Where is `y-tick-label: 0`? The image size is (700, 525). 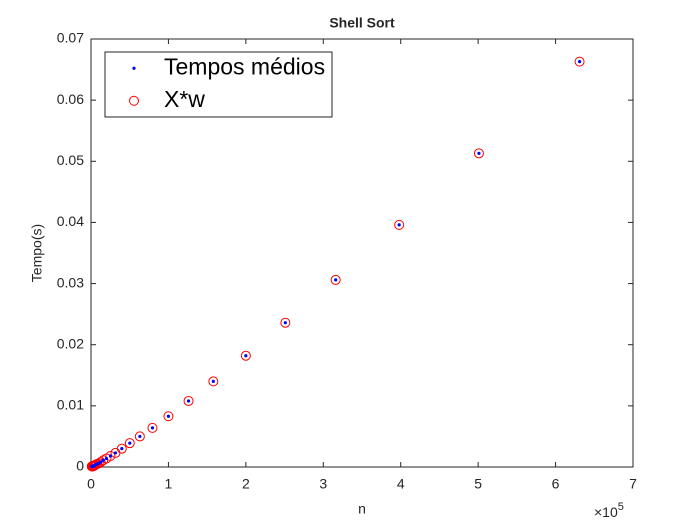 y-tick-label: 0 is located at coordinates (80, 466).